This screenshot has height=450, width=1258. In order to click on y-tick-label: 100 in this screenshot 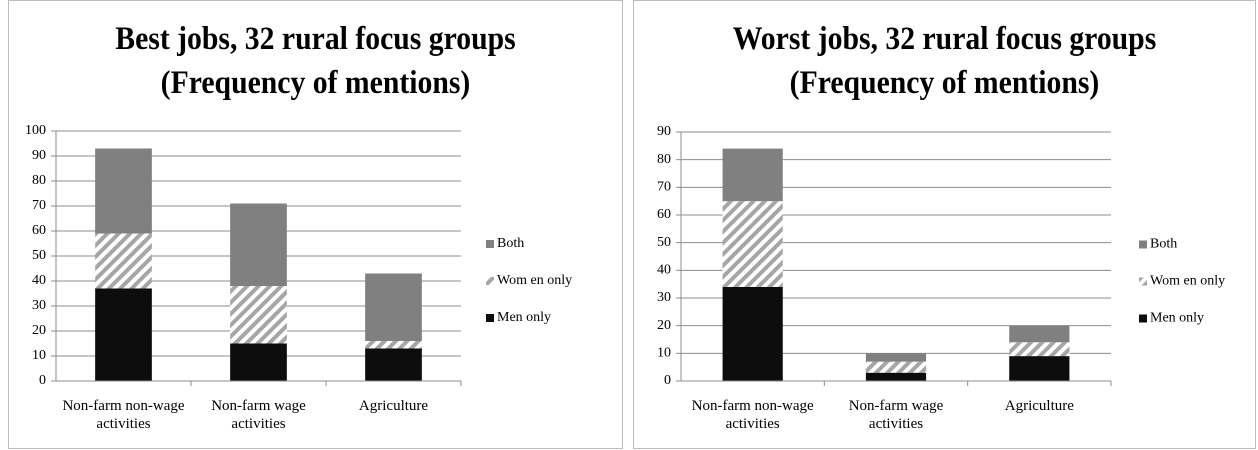, I will do `click(35, 130)`.